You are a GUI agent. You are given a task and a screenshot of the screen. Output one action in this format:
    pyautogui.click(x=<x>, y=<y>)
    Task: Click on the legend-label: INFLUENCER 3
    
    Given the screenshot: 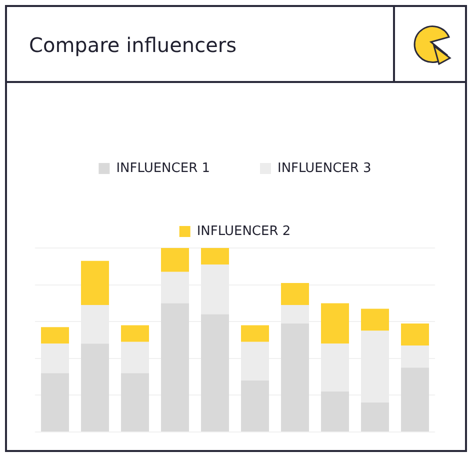 What is the action you would take?
    pyautogui.click(x=325, y=168)
    